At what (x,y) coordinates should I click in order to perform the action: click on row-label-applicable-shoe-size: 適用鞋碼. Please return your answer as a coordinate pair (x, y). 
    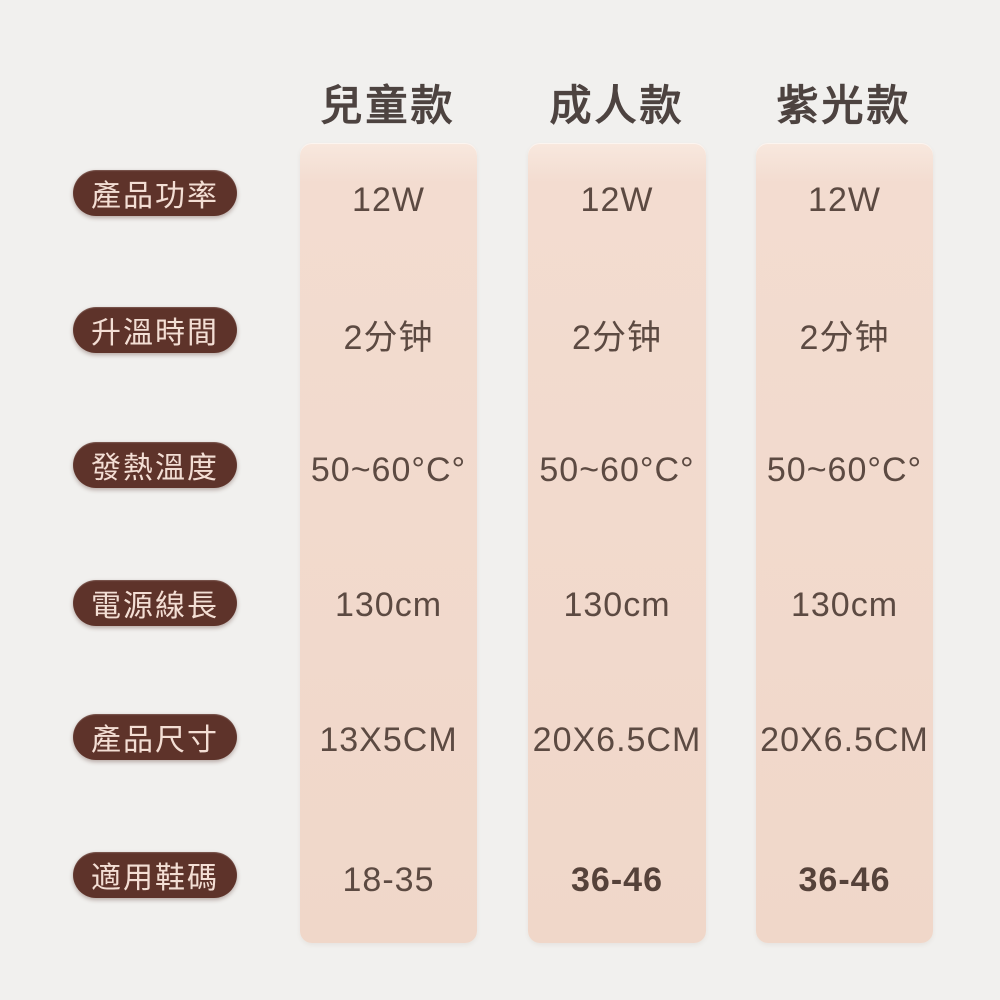
    Looking at the image, I should click on (155, 875).